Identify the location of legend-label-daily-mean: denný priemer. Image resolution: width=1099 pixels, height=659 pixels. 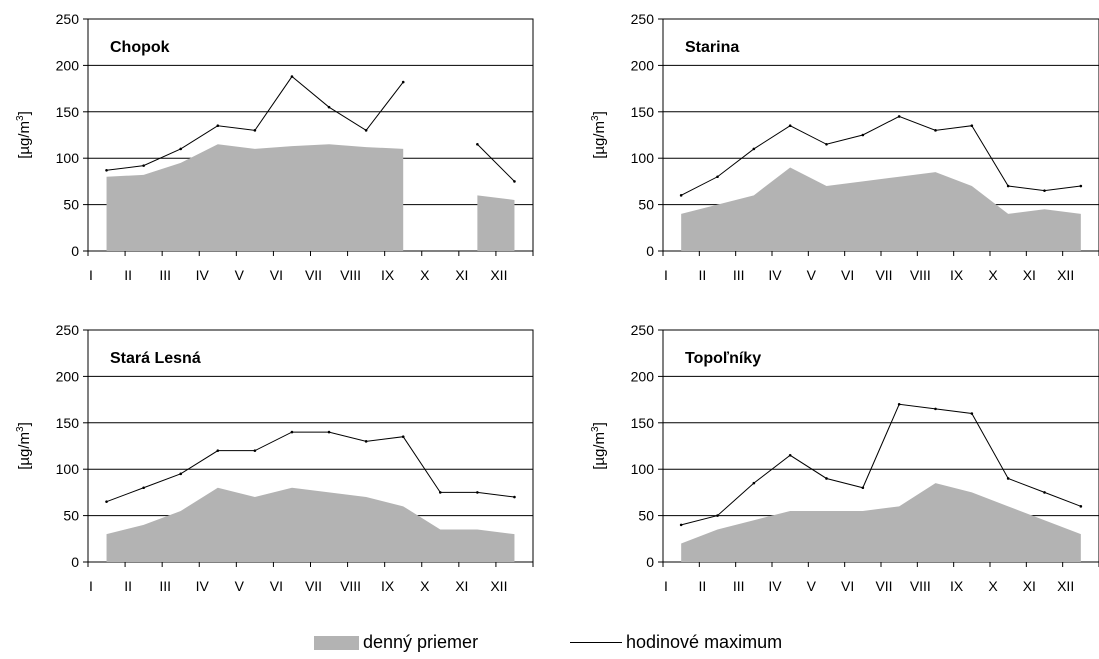
(421, 642).